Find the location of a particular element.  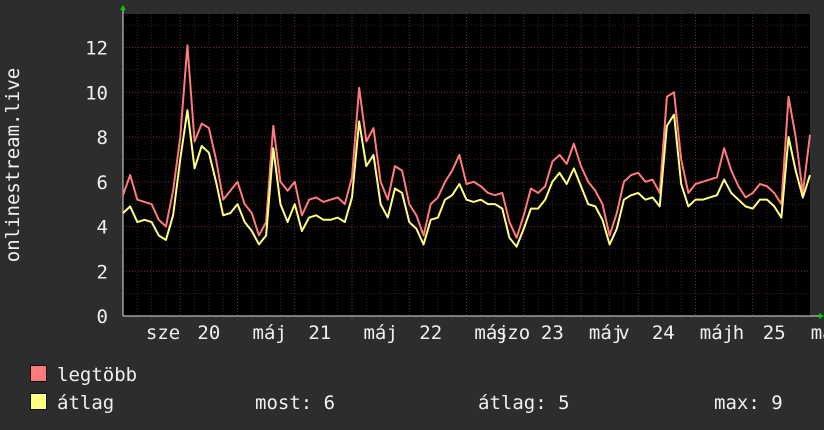

y-tick-label: 12 is located at coordinates (96, 49).